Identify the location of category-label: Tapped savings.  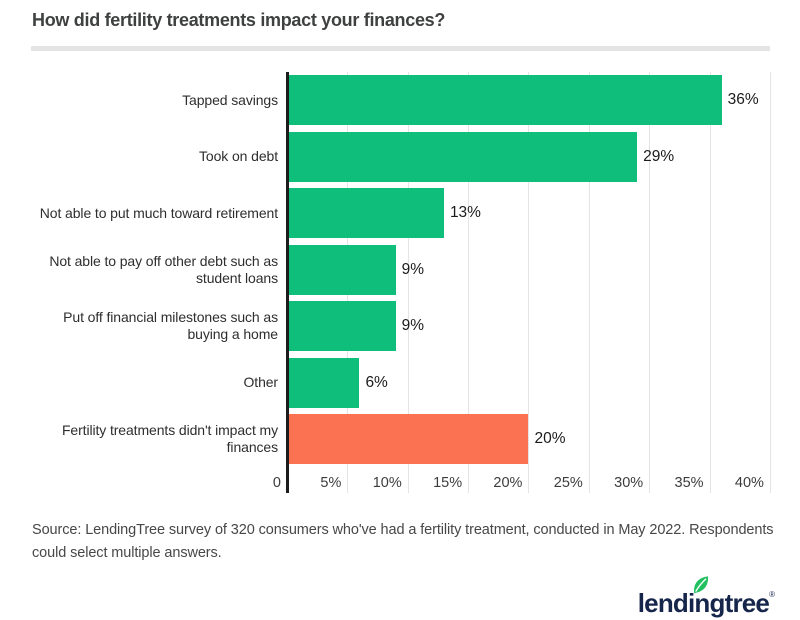
(230, 99).